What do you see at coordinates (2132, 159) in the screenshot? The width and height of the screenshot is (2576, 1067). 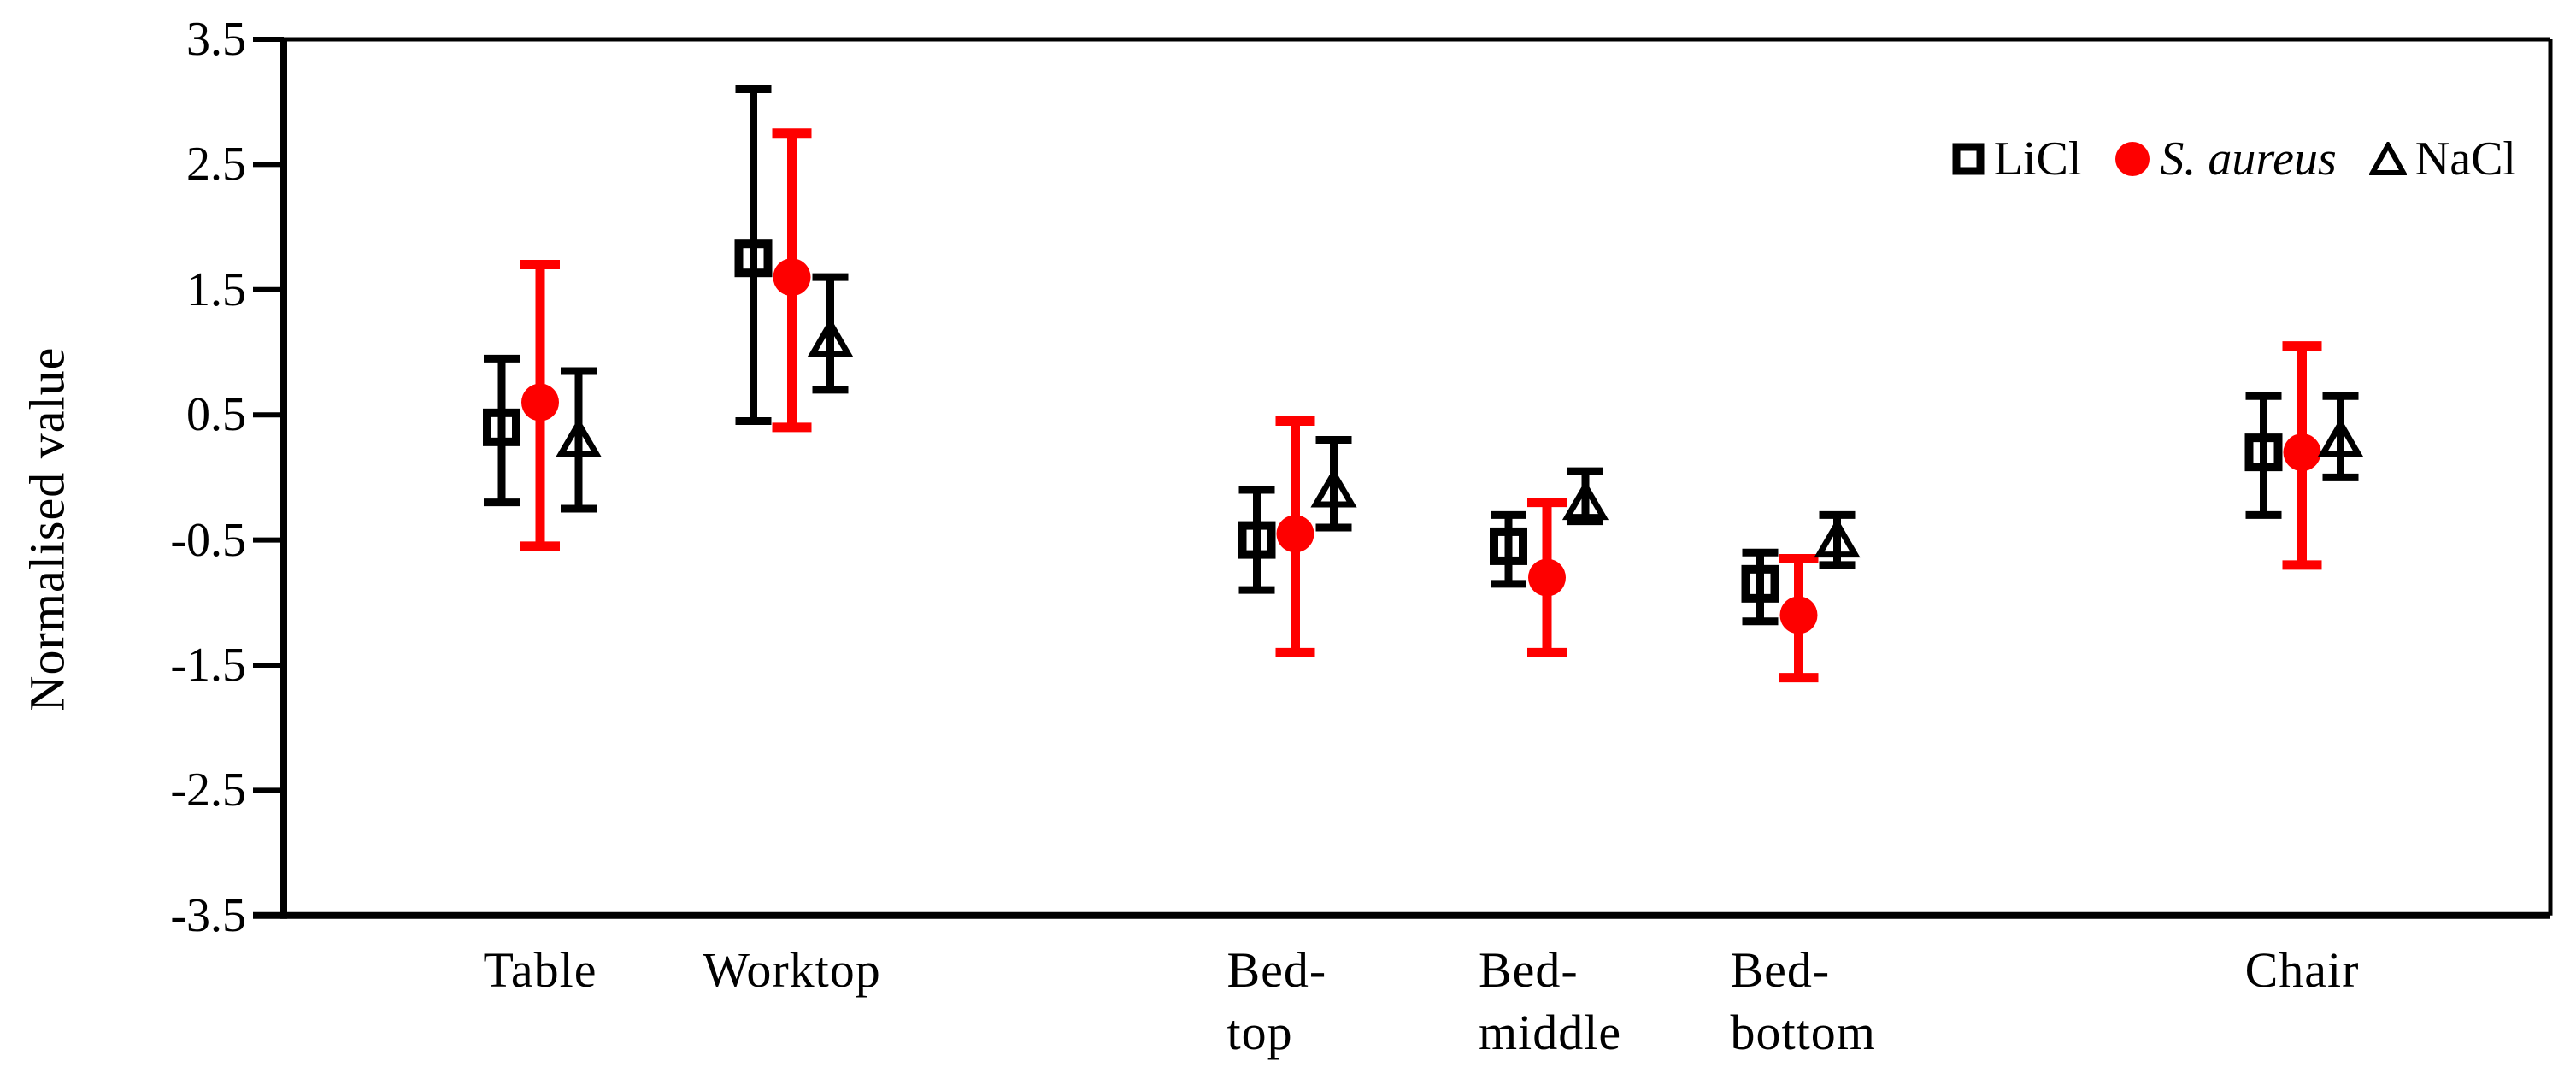 I see `filled-circle-icon` at bounding box center [2132, 159].